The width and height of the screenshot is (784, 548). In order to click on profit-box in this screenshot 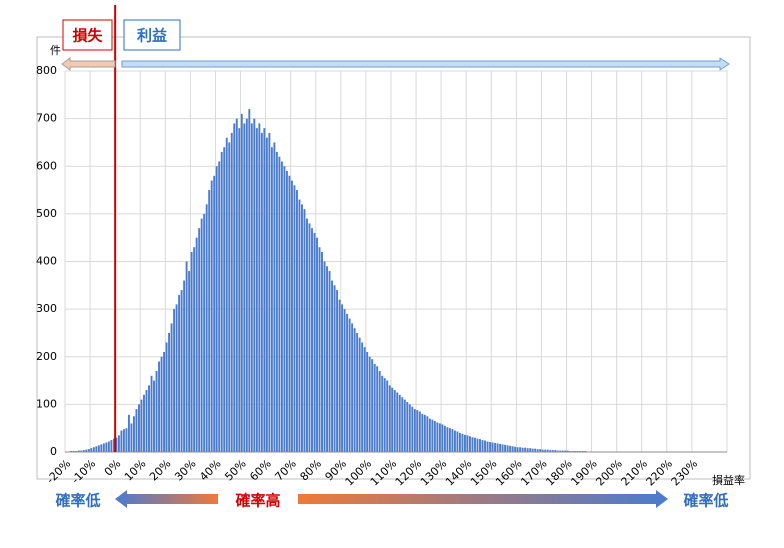, I will do `click(152, 35)`.